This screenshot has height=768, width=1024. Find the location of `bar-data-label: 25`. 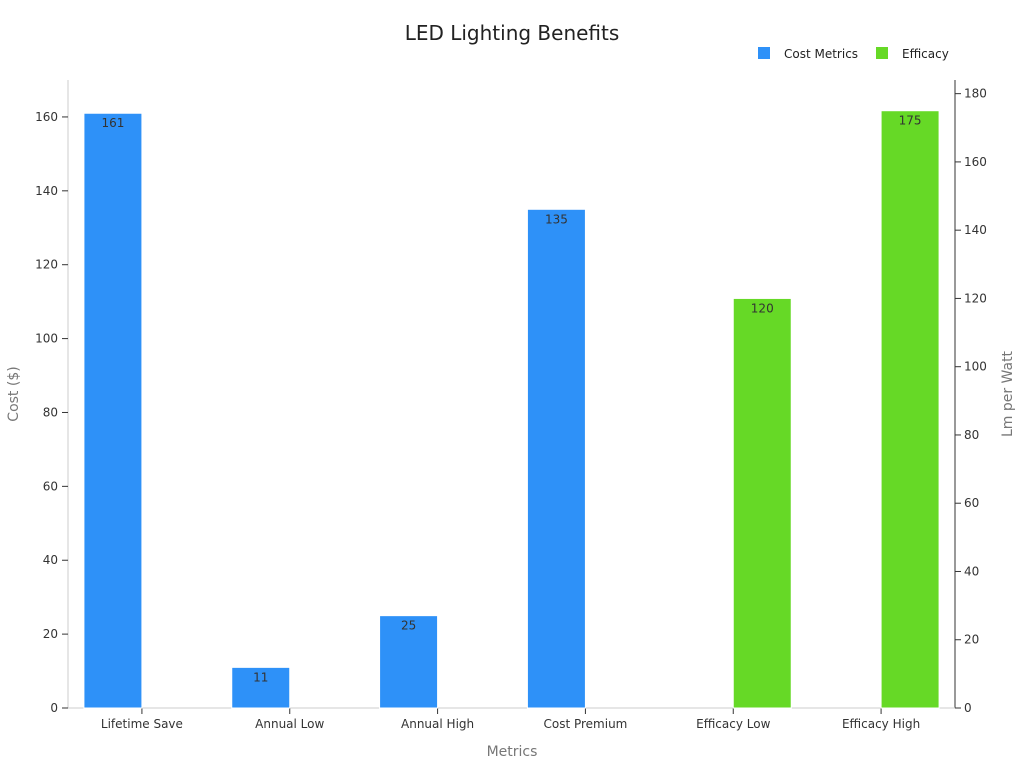

bar-data-label: 25 is located at coordinates (408, 626).